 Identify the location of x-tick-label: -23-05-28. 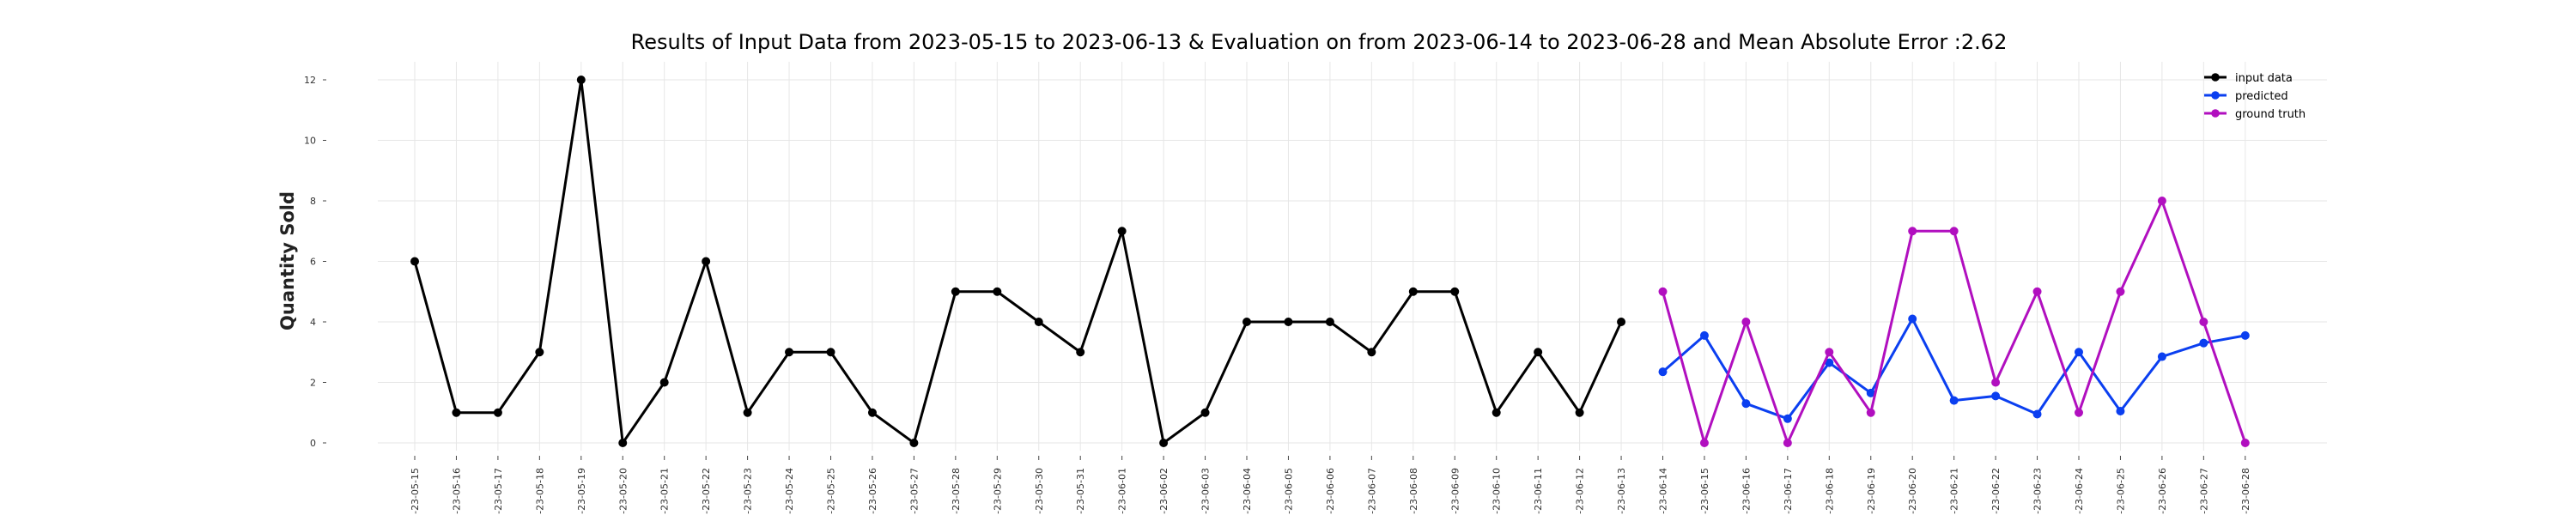
(957, 491).